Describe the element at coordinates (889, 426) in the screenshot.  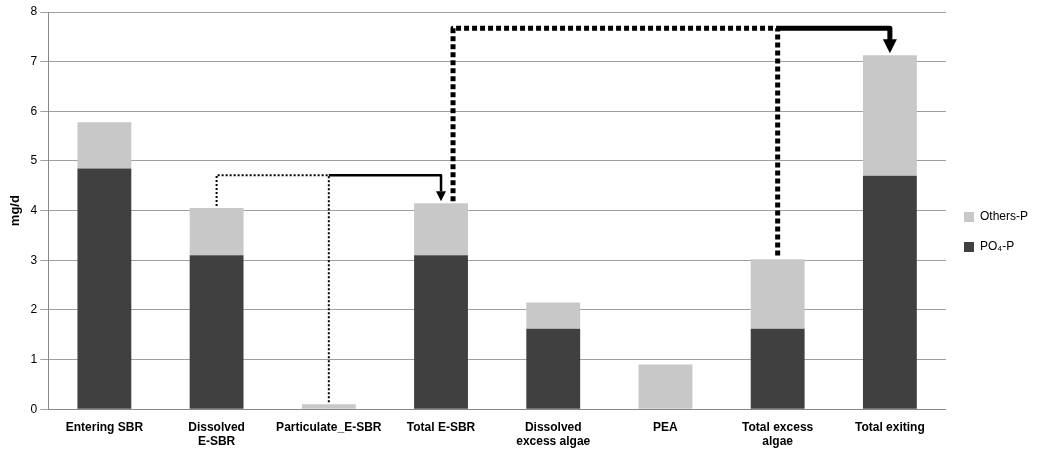
I see `x-tick-label: Total exiting` at that location.